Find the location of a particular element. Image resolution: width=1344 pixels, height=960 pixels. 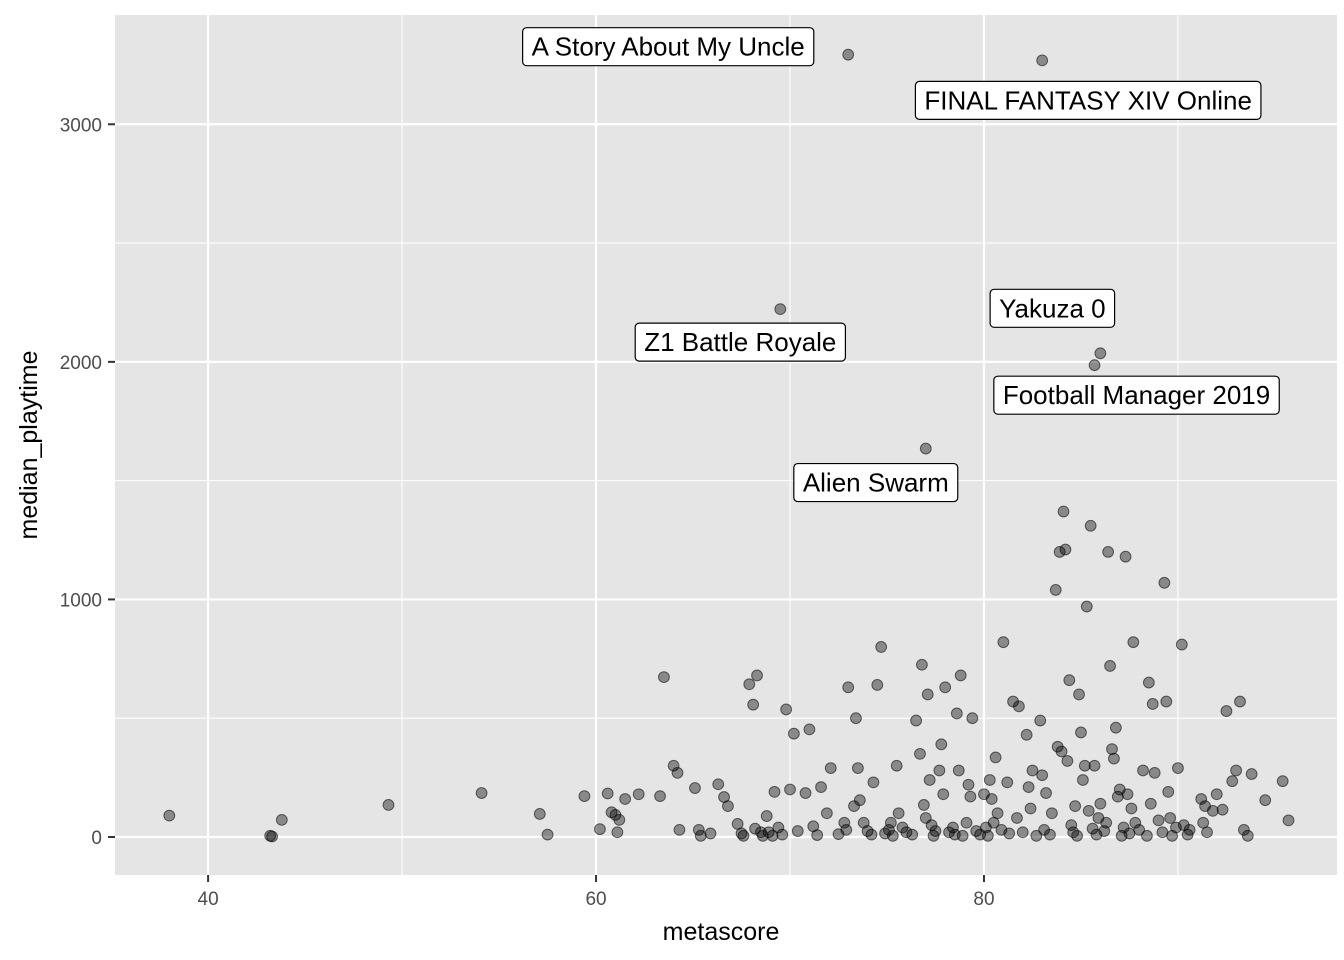

x-tick-label: 60 is located at coordinates (595, 899).